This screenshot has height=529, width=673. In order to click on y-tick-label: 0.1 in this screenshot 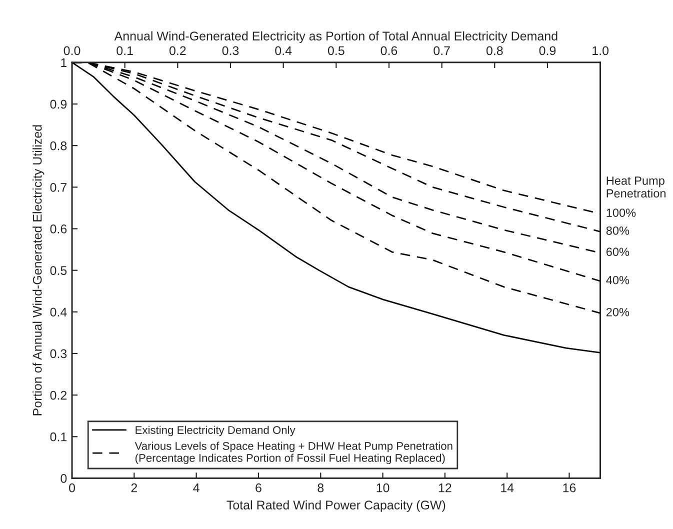, I will do `click(58, 437)`.